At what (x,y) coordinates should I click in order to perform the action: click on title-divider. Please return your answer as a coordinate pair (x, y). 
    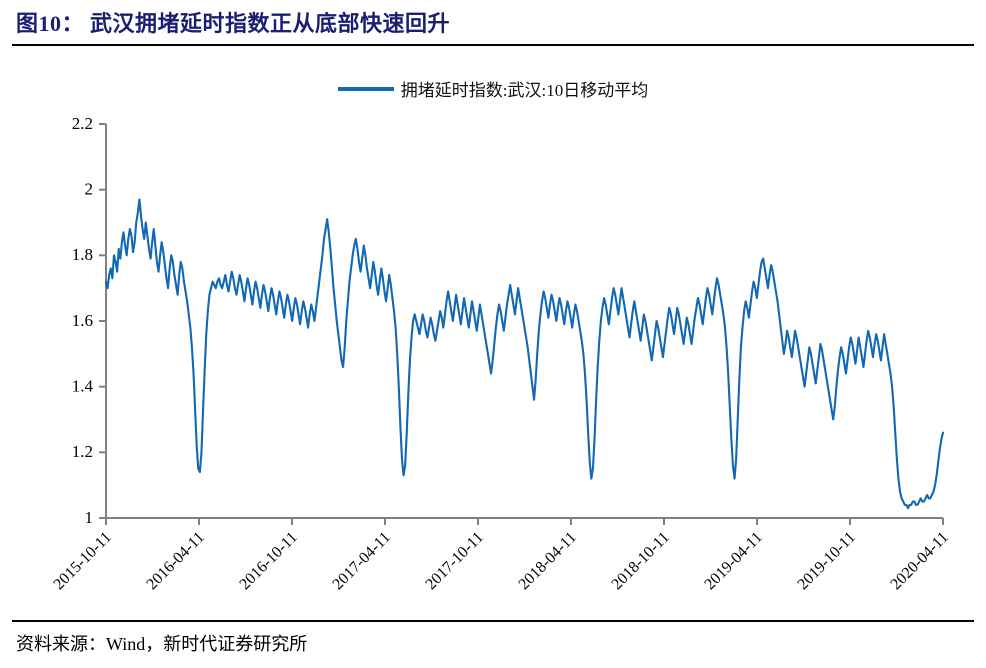
    Looking at the image, I should click on (493, 45).